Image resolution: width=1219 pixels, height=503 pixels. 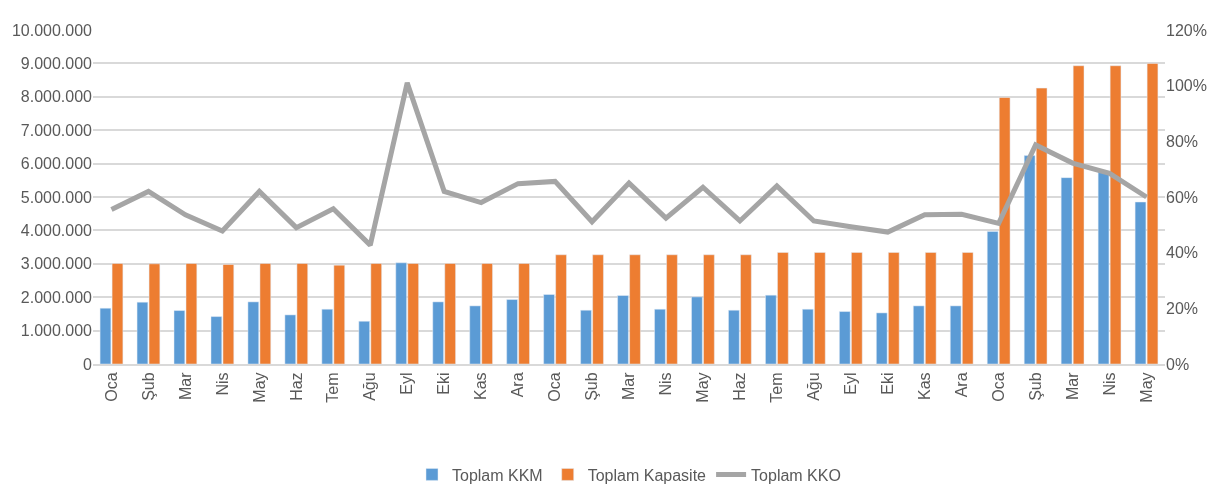 What do you see at coordinates (56, 97) in the screenshot?
I see `y-tick-label: 8.000.000` at bounding box center [56, 97].